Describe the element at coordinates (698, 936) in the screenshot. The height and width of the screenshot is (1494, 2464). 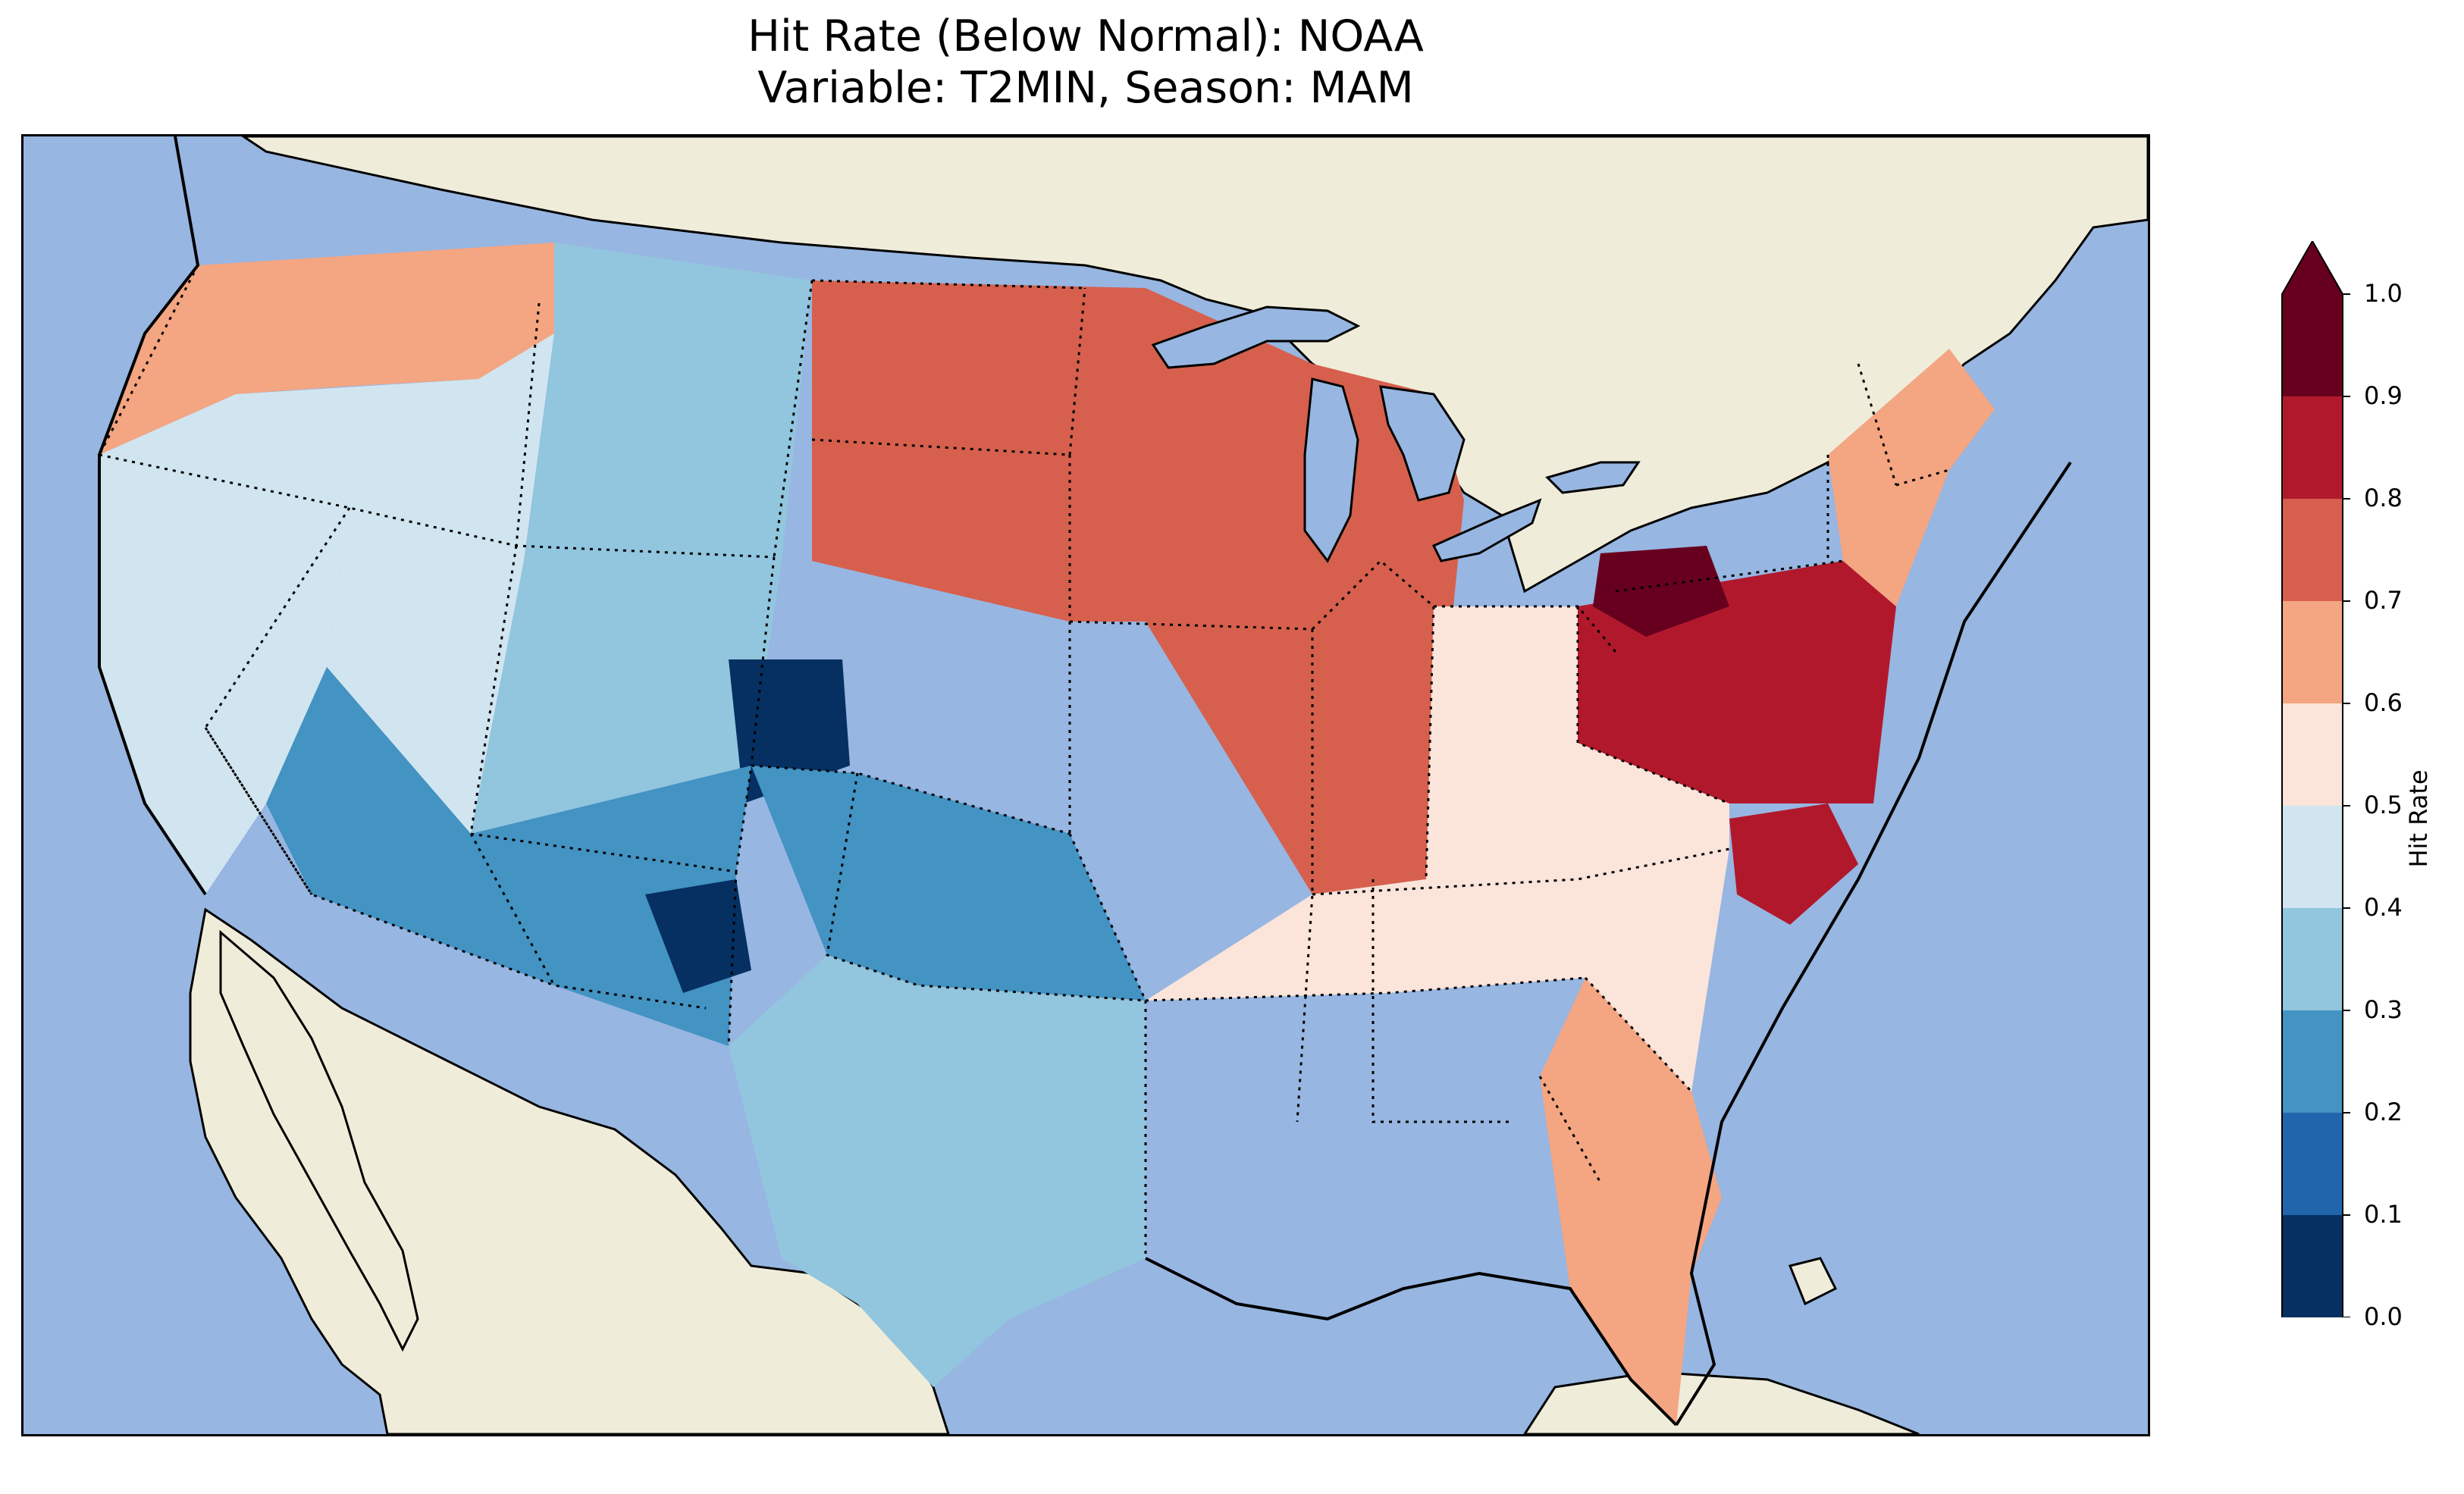
I see `region-new-mexico-core` at that location.